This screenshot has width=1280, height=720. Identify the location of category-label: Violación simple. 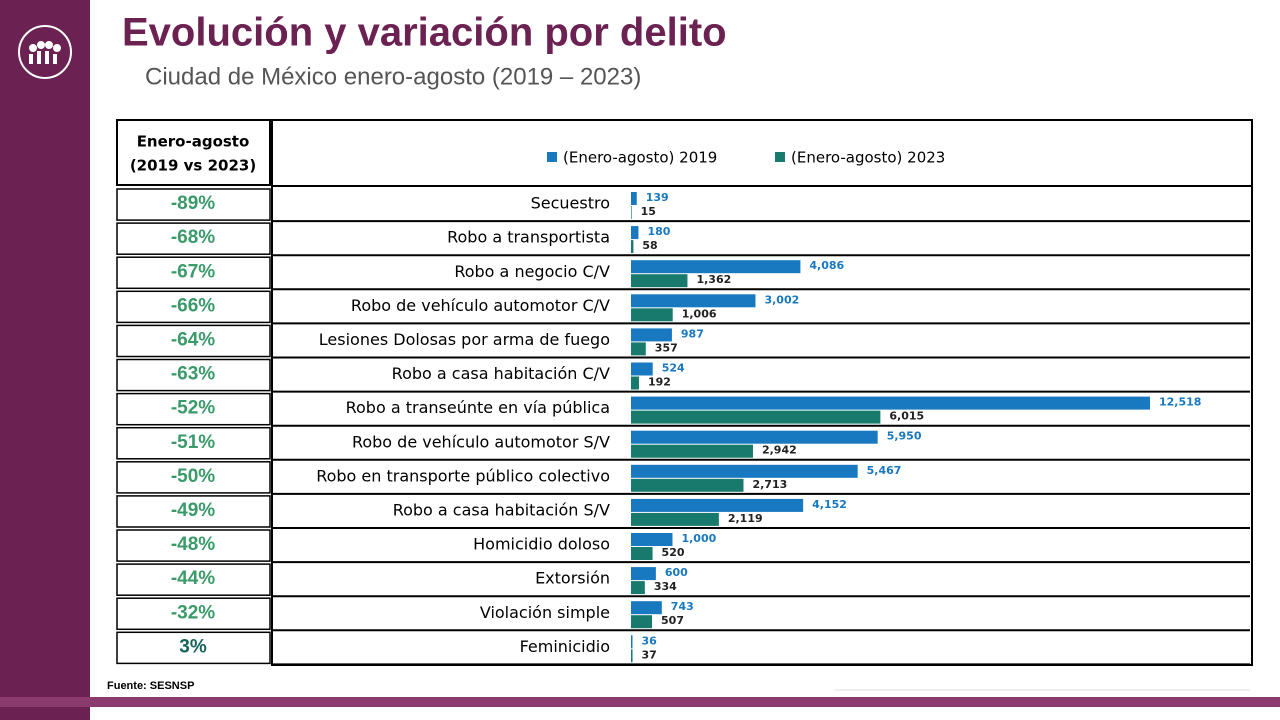
(545, 612).